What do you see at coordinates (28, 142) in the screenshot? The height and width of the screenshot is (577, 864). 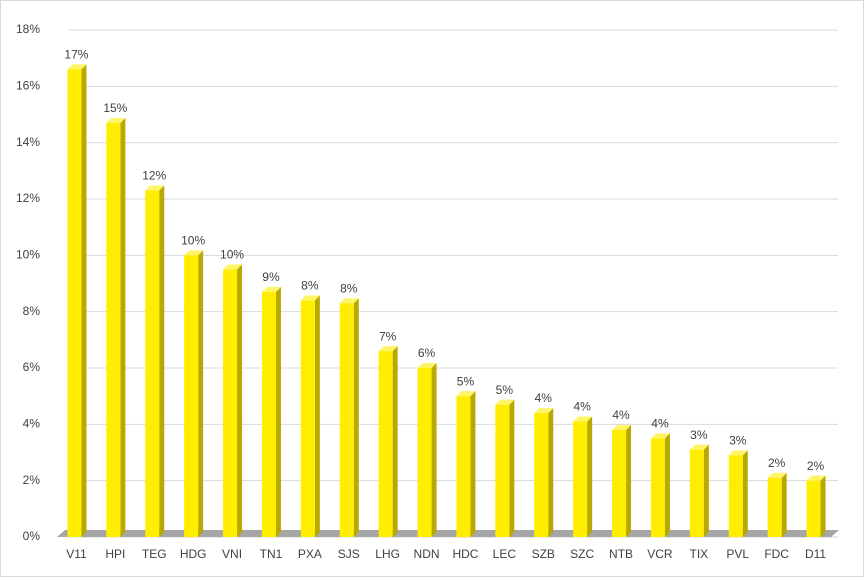 I see `y-tick-label: 14%` at bounding box center [28, 142].